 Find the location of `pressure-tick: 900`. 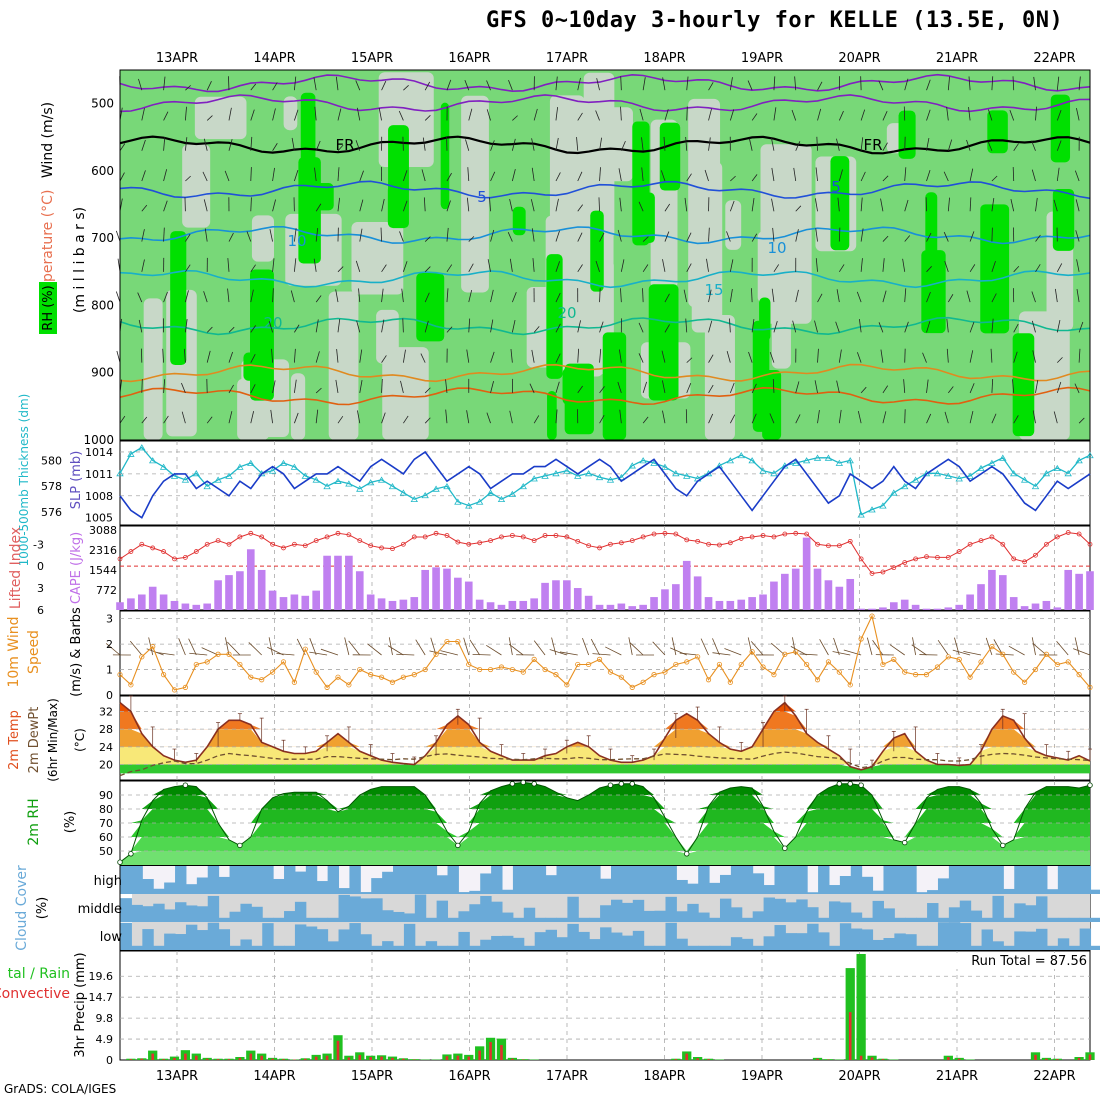

pressure-tick: 900 is located at coordinates (102, 373).